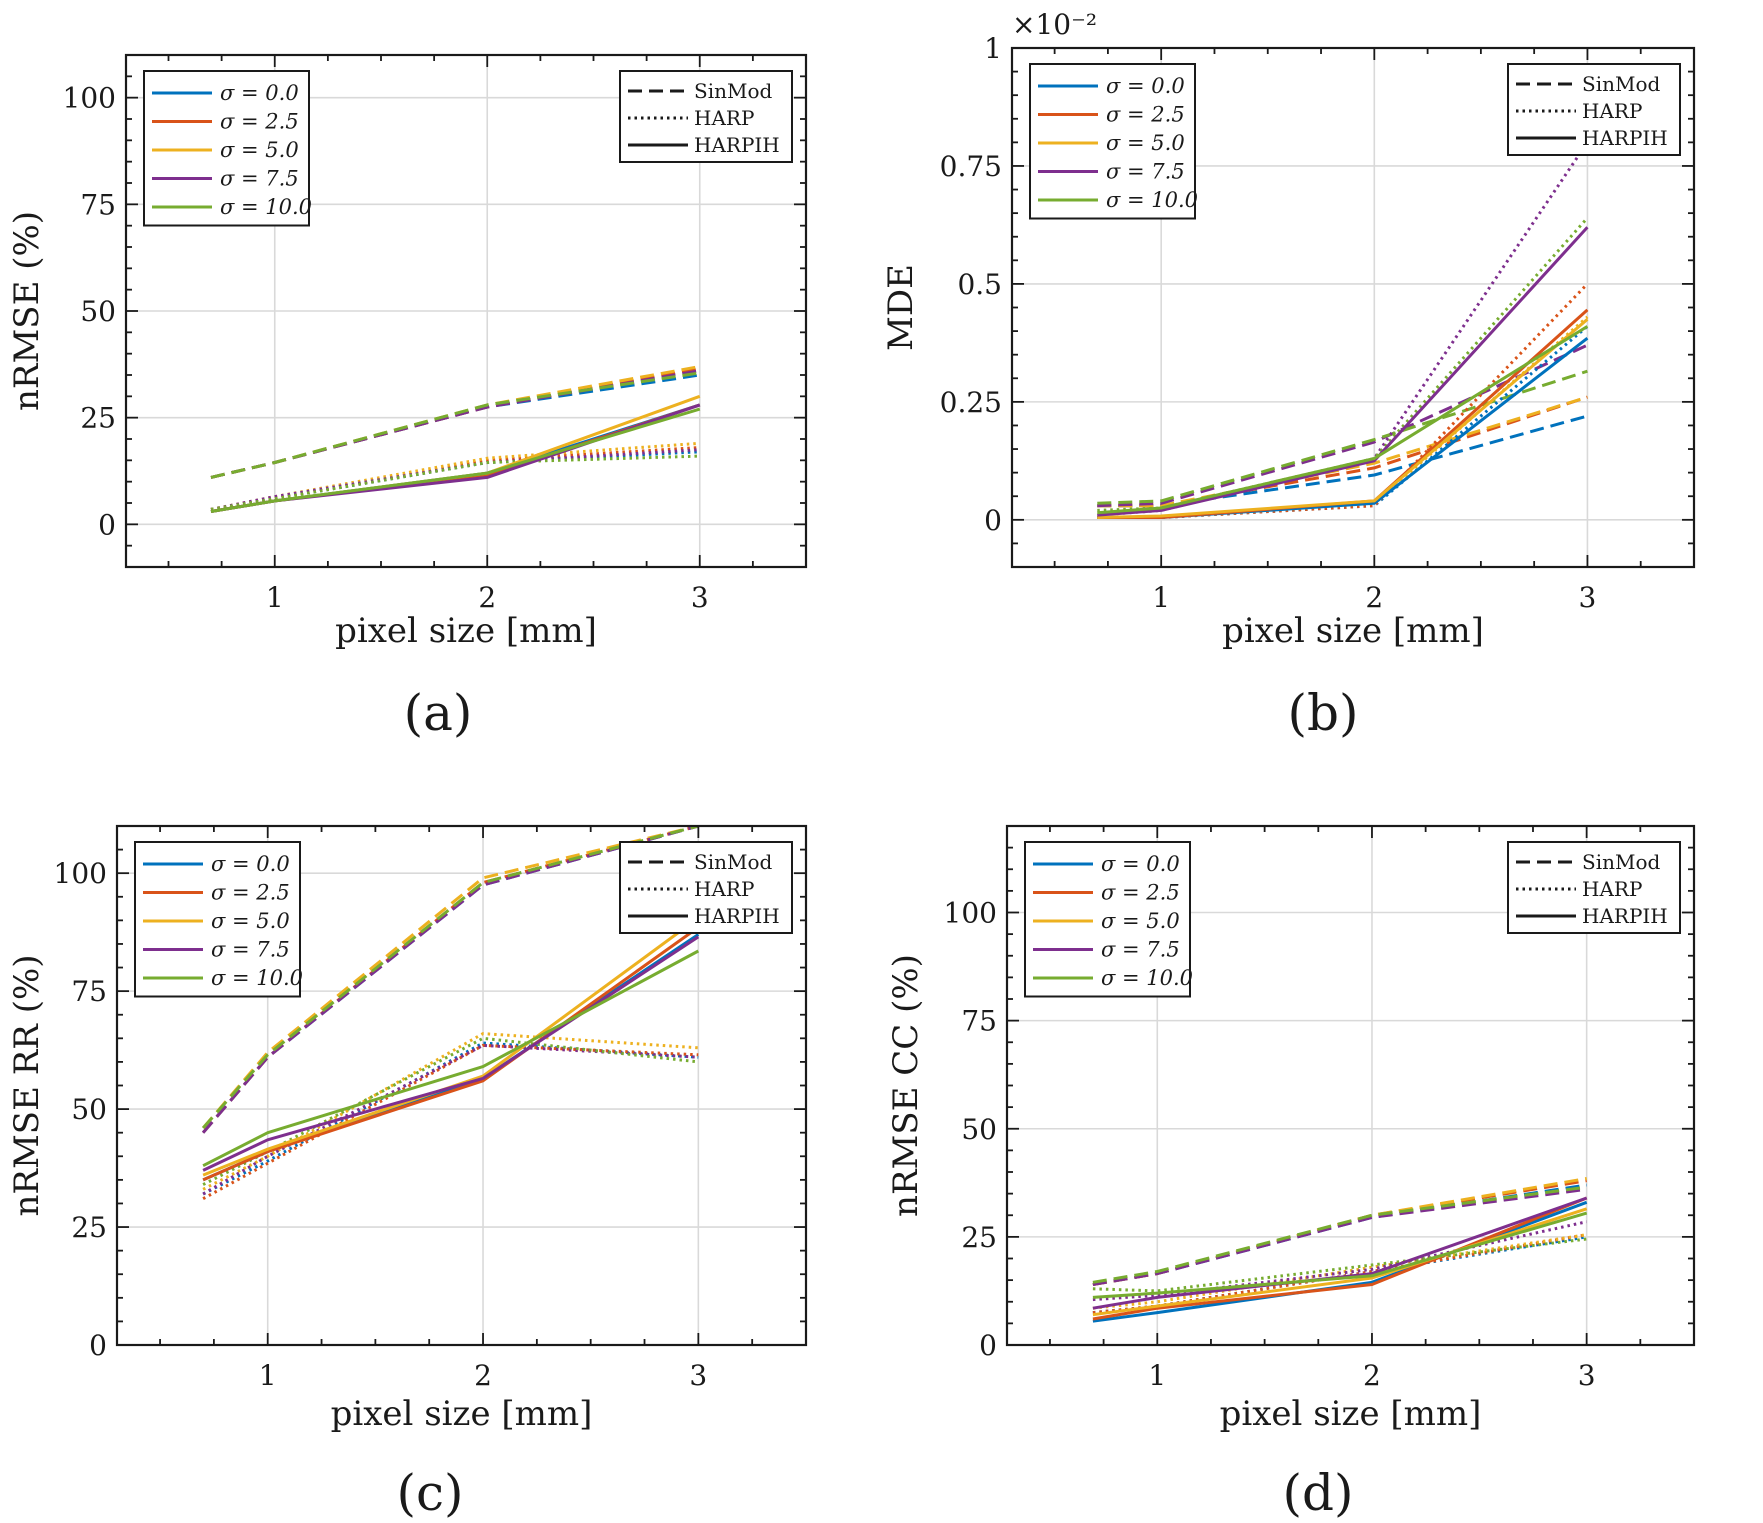  I want to click on y-axis-label: nRMSE RR (%), so click(27, 1085).